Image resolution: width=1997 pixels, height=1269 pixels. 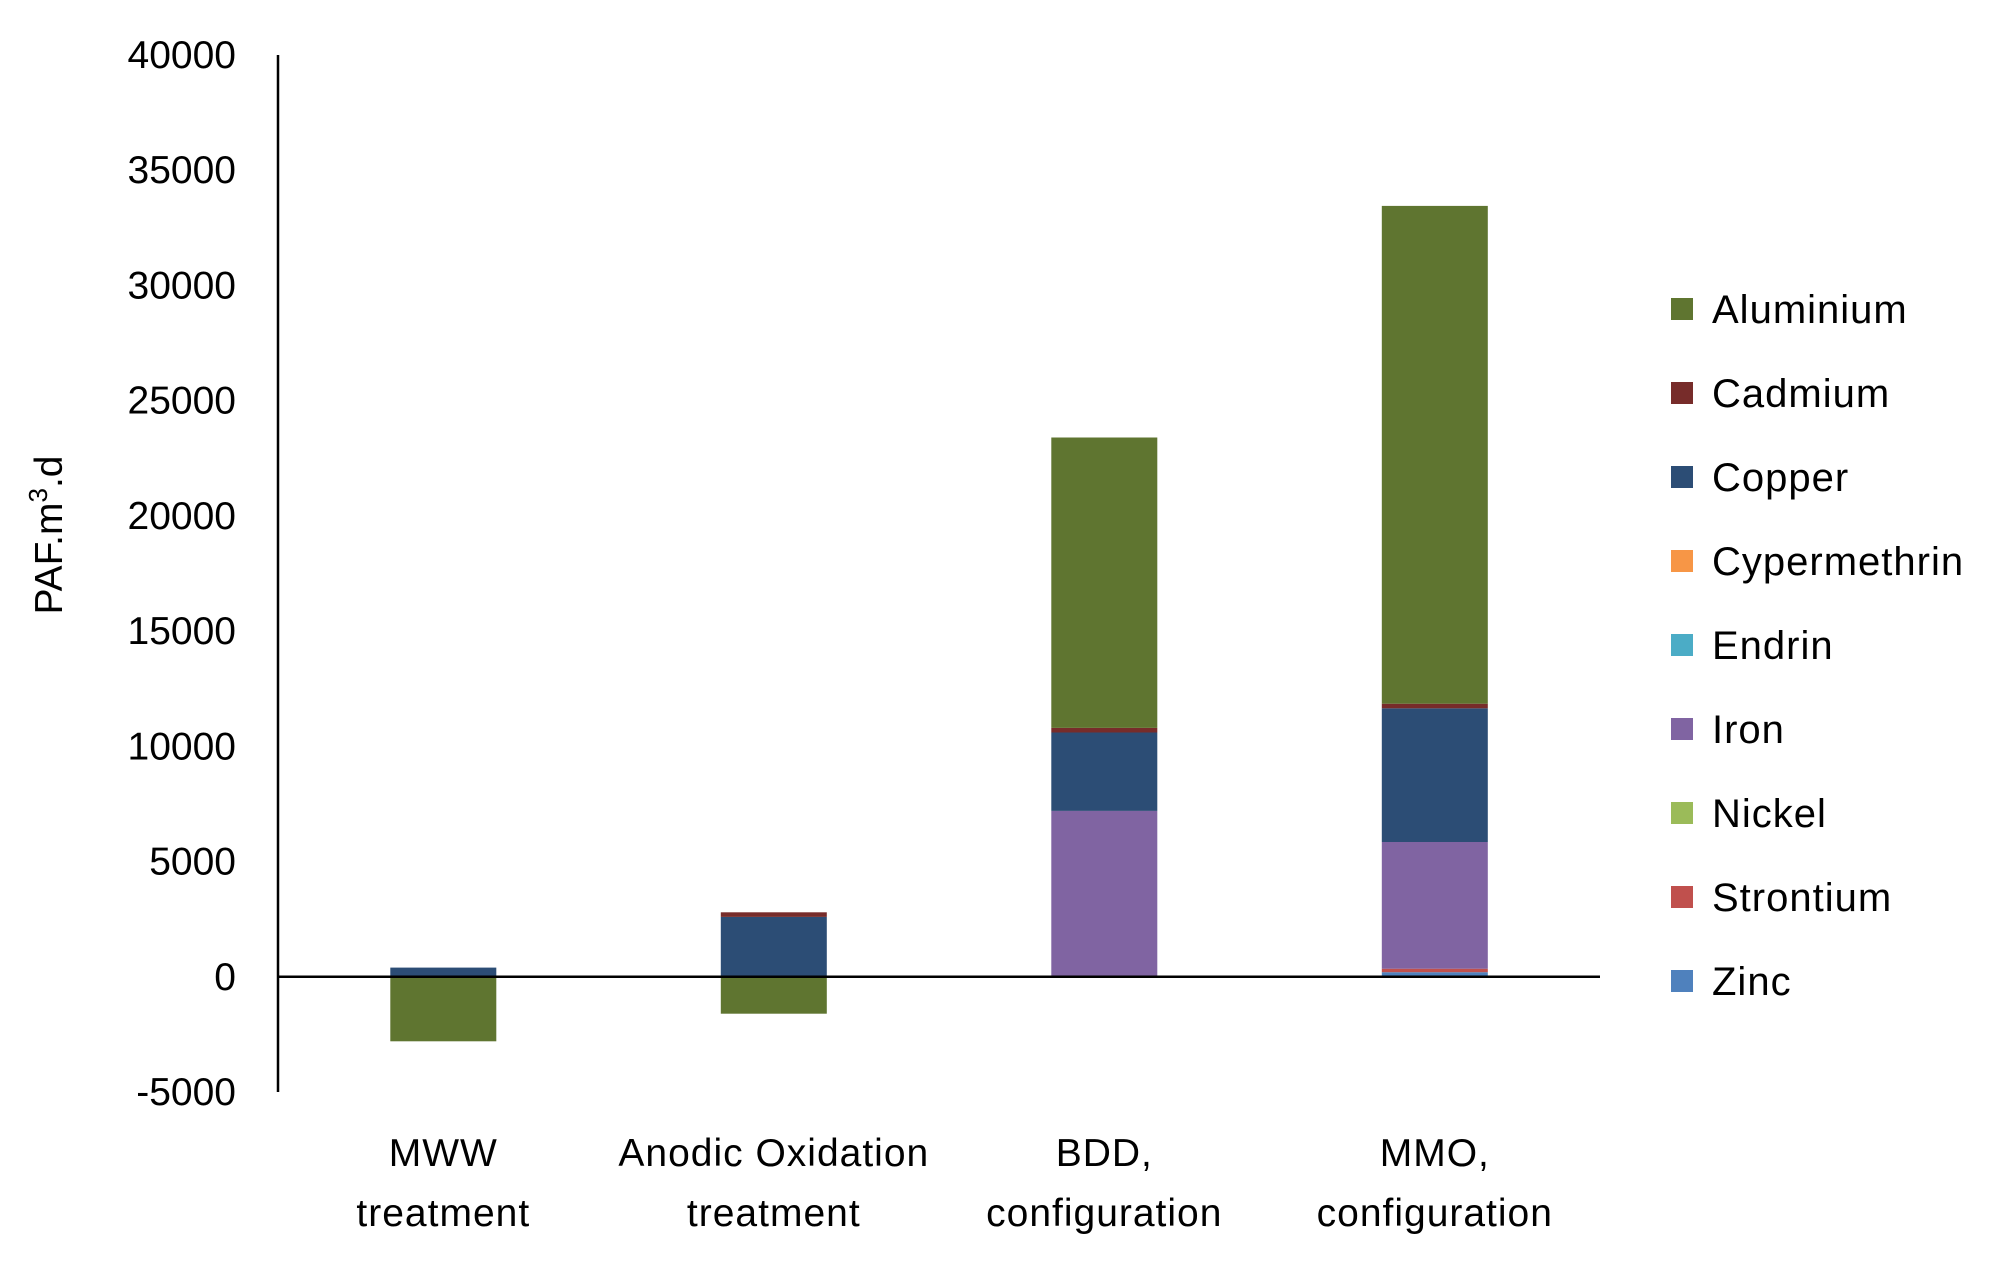 What do you see at coordinates (1752, 982) in the screenshot?
I see `legend-label-zinc: Zinc` at bounding box center [1752, 982].